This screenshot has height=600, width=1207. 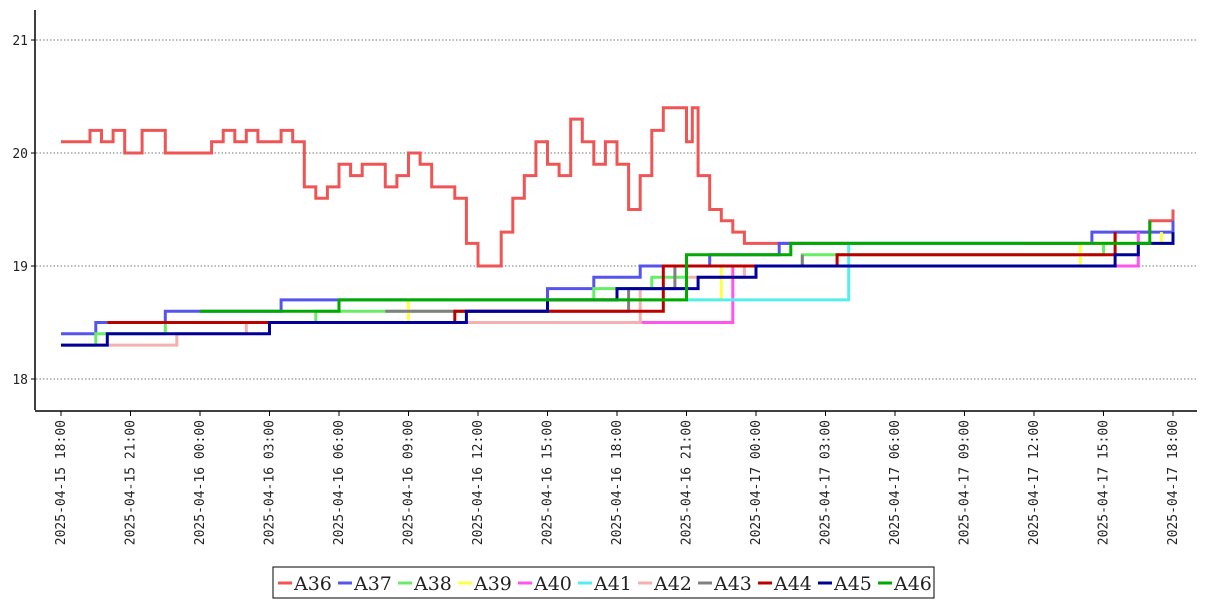 What do you see at coordinates (61, 482) in the screenshot?
I see `x-tick-label: 2025-04-15 18:00` at bounding box center [61, 482].